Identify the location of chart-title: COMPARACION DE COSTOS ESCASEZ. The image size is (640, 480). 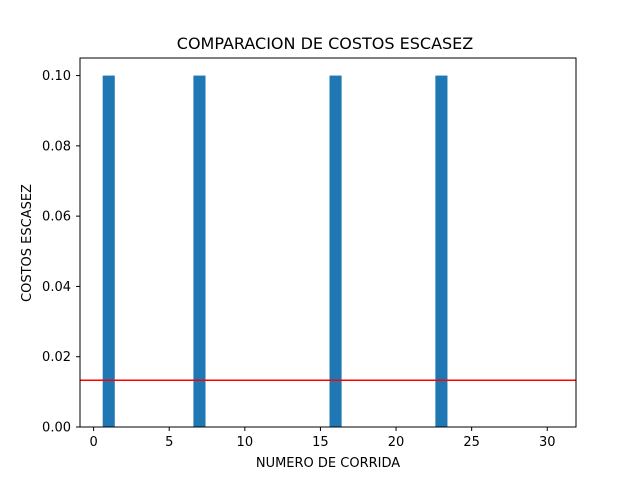
(325, 43).